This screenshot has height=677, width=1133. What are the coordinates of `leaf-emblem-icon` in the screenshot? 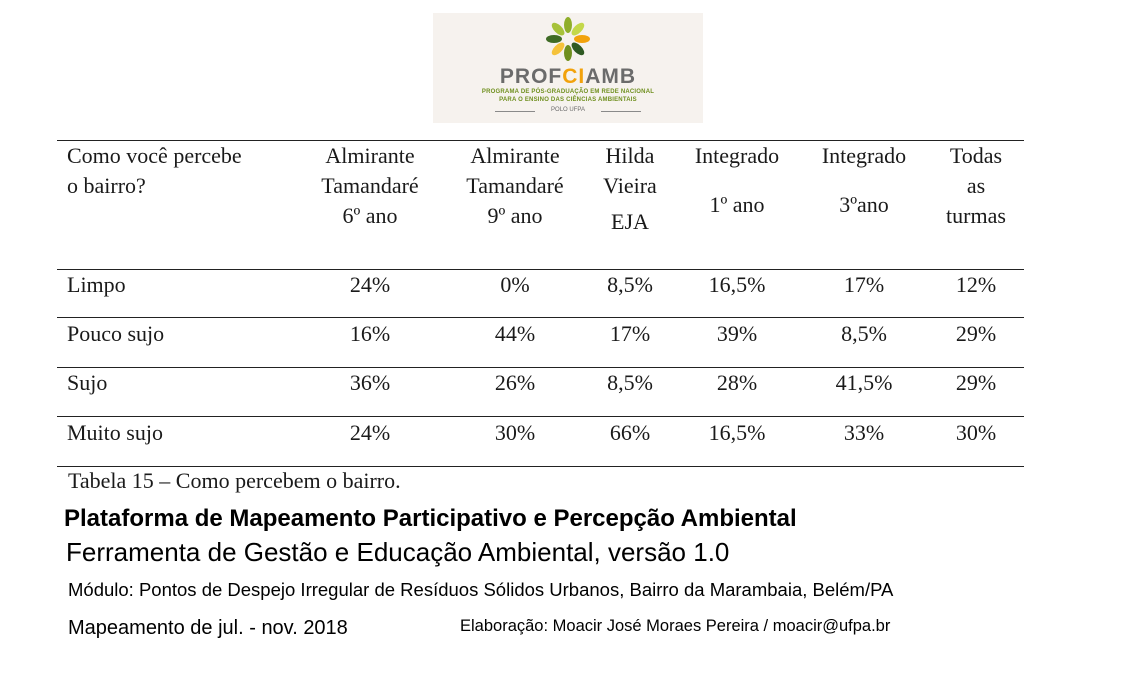 It's located at (568, 39).